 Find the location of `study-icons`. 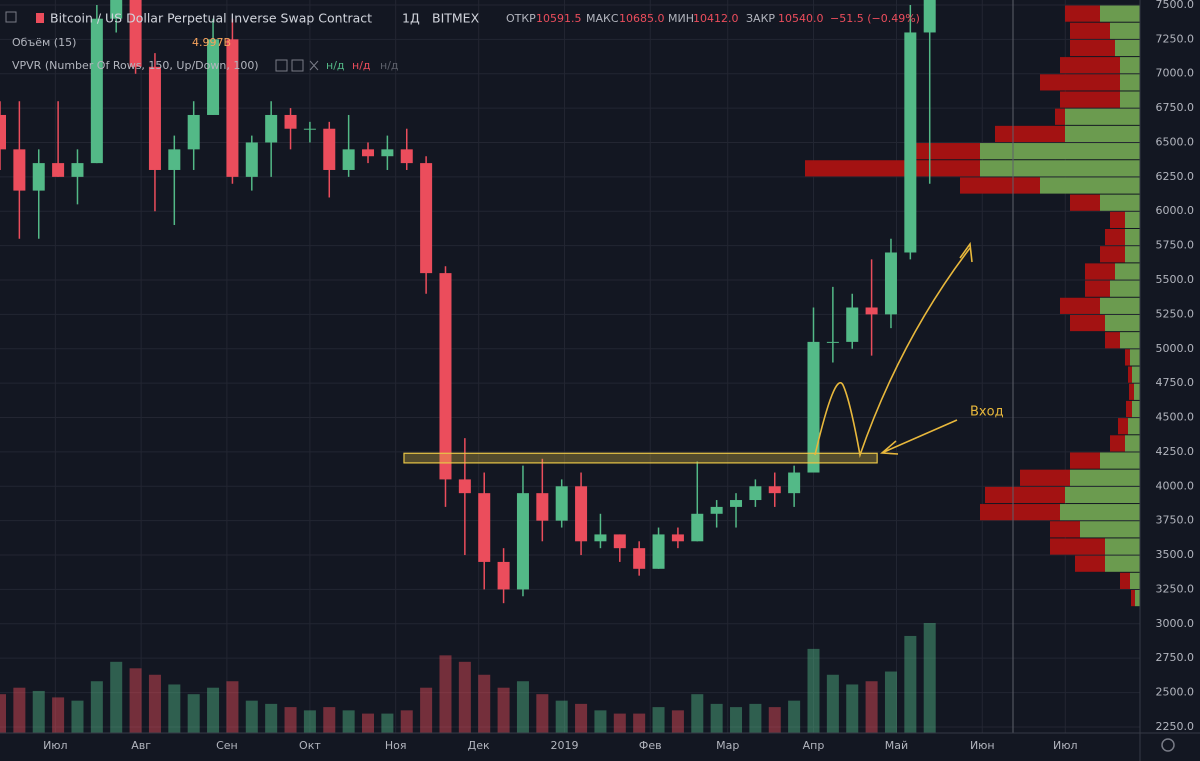

study-icons is located at coordinates (297, 65).